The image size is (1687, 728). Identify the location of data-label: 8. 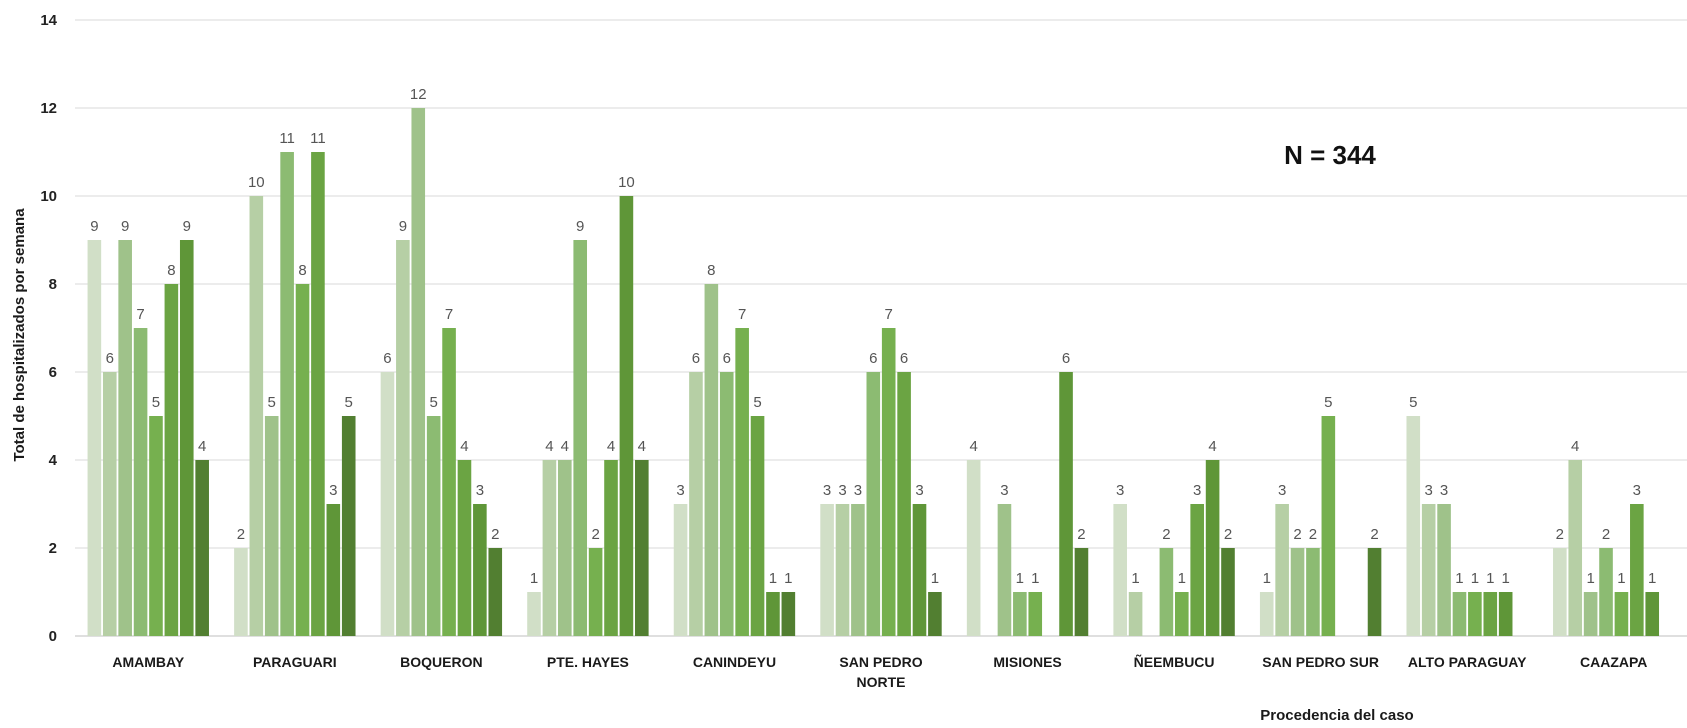
(171, 270).